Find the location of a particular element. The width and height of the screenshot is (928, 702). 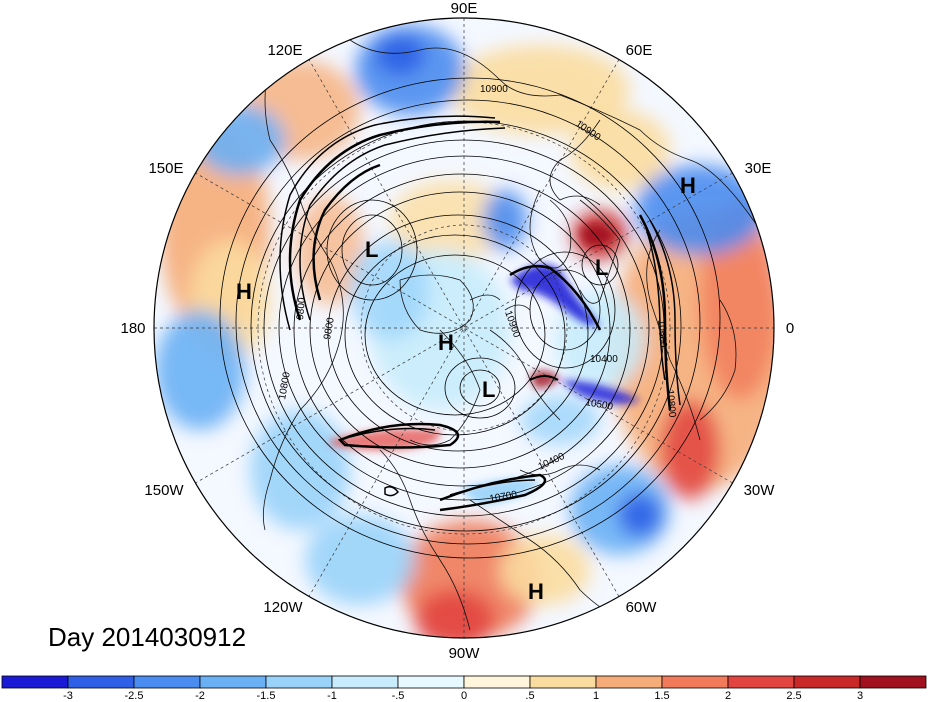

colorbar-tick-label: -2.5 is located at coordinates (134, 696).